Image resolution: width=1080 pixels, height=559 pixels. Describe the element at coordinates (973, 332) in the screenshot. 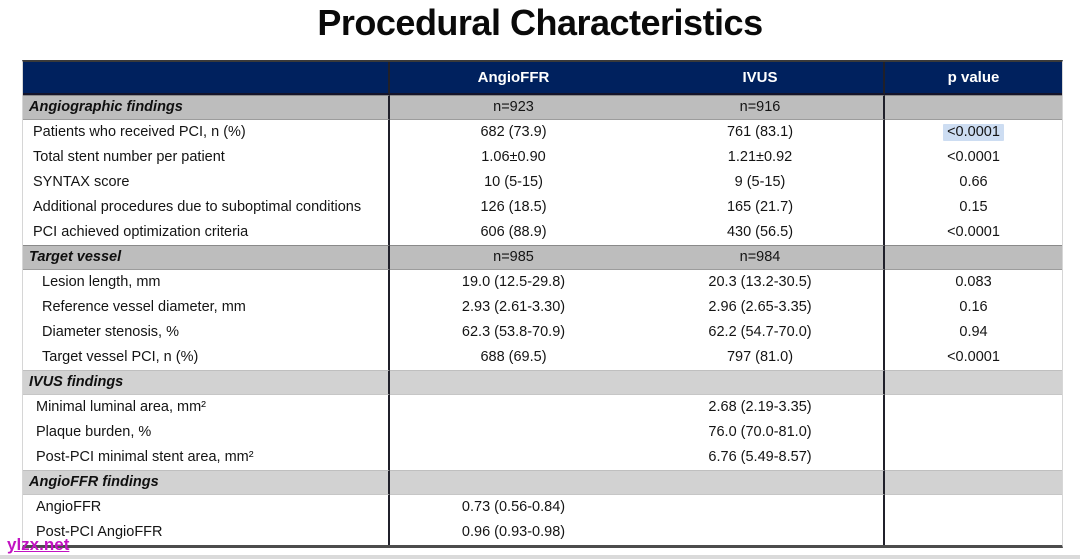

I see `pvalue-cell: 0.94` at that location.